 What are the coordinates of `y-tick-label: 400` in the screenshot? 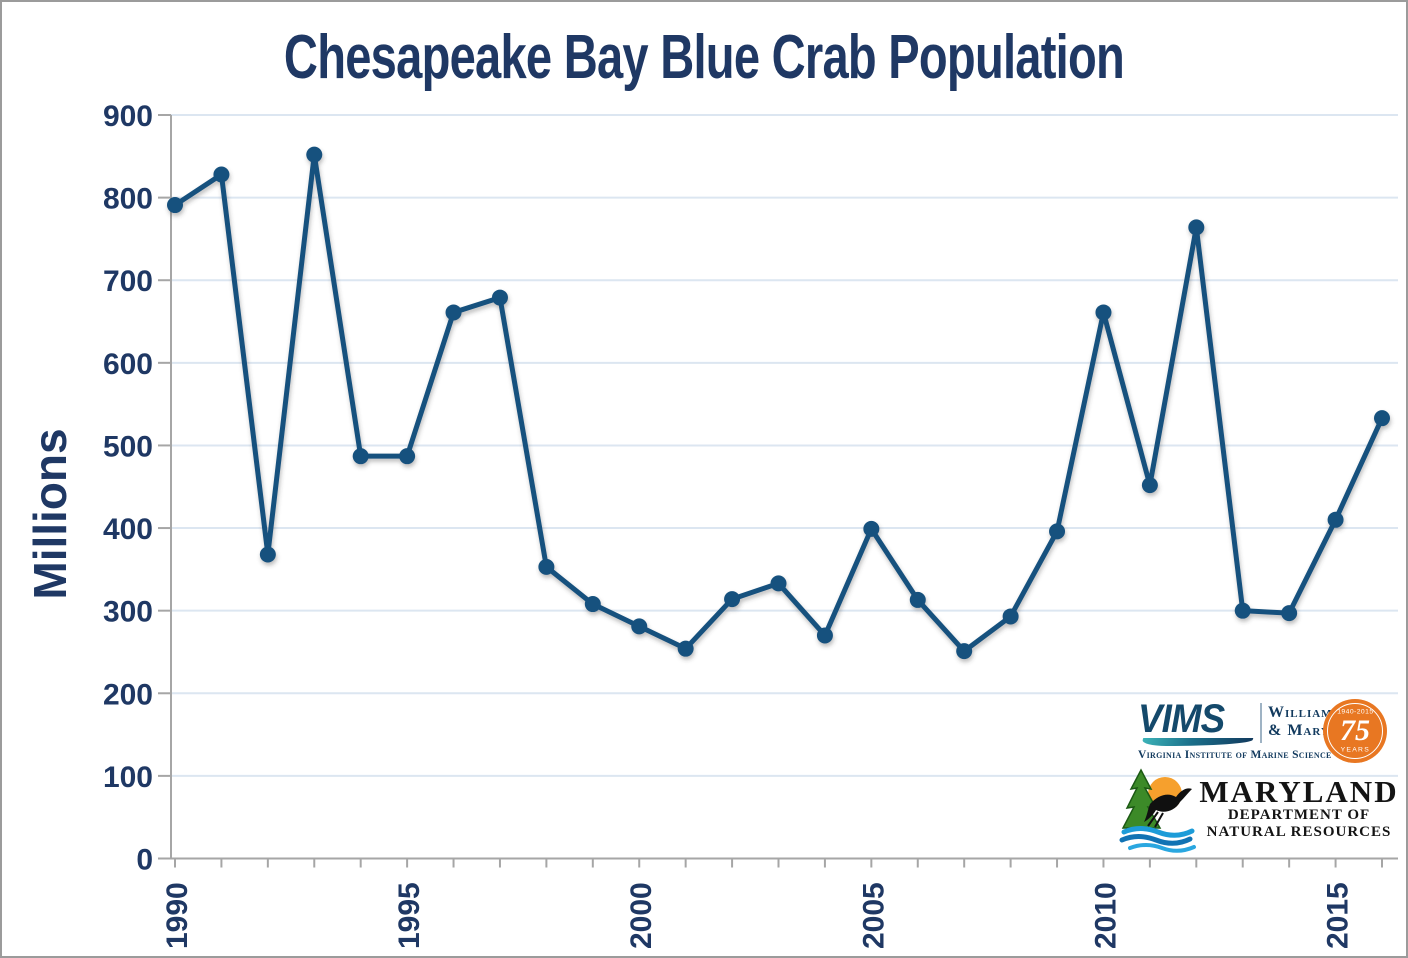 It's located at (128, 529).